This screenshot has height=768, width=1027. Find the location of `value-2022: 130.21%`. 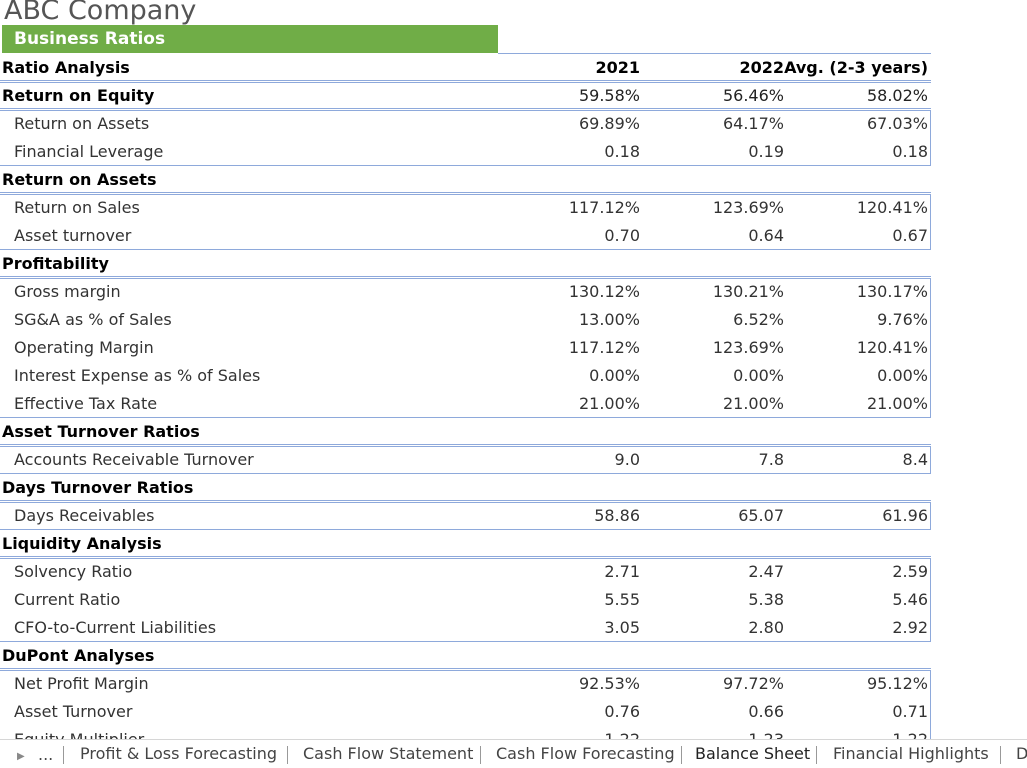

value-2022: 130.21% is located at coordinates (748, 291).